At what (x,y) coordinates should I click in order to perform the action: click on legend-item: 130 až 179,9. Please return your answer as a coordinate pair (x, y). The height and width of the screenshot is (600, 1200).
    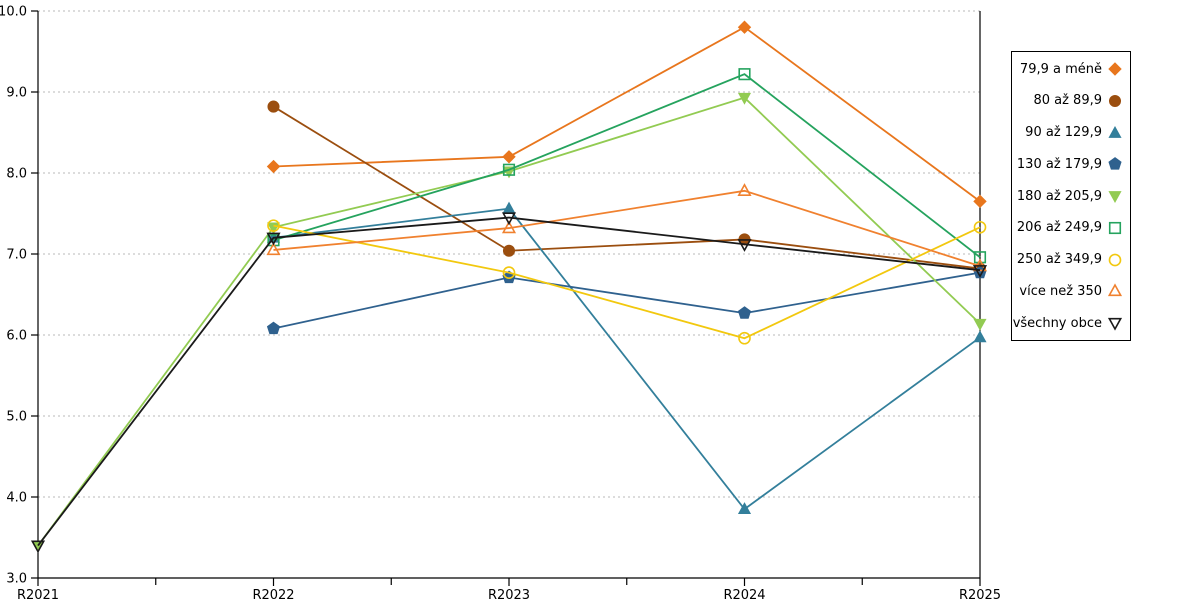
    Looking at the image, I should click on (1069, 164).